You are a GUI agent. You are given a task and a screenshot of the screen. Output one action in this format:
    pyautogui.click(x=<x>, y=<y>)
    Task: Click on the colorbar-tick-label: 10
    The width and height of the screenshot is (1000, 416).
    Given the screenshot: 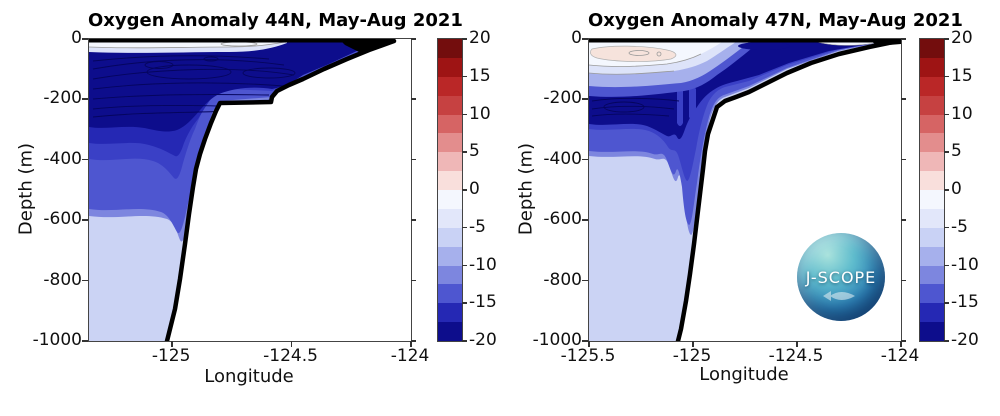 What is the action you would take?
    pyautogui.click(x=480, y=113)
    